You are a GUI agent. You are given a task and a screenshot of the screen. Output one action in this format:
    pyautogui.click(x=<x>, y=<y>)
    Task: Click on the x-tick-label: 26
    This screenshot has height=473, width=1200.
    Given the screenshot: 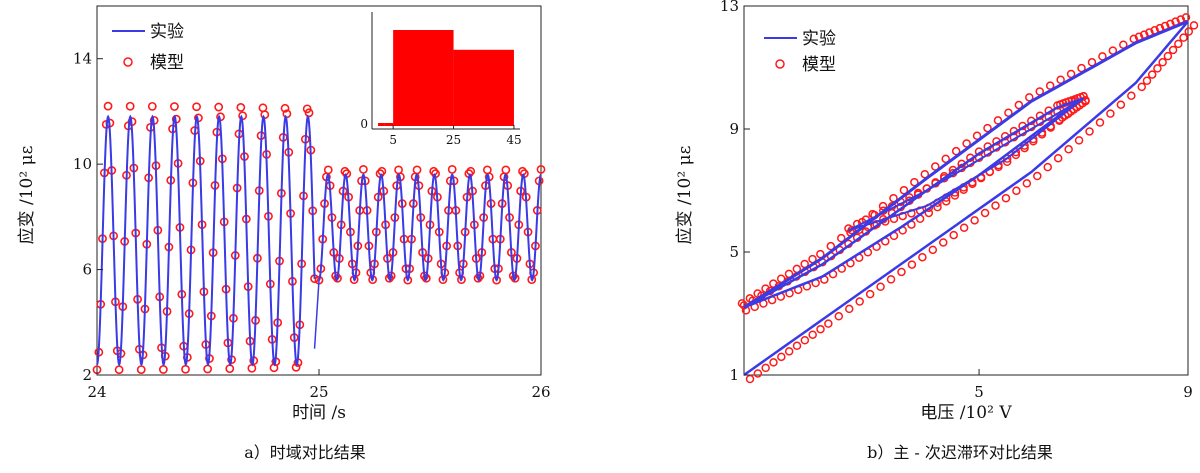 What is the action you would take?
    pyautogui.click(x=540, y=392)
    